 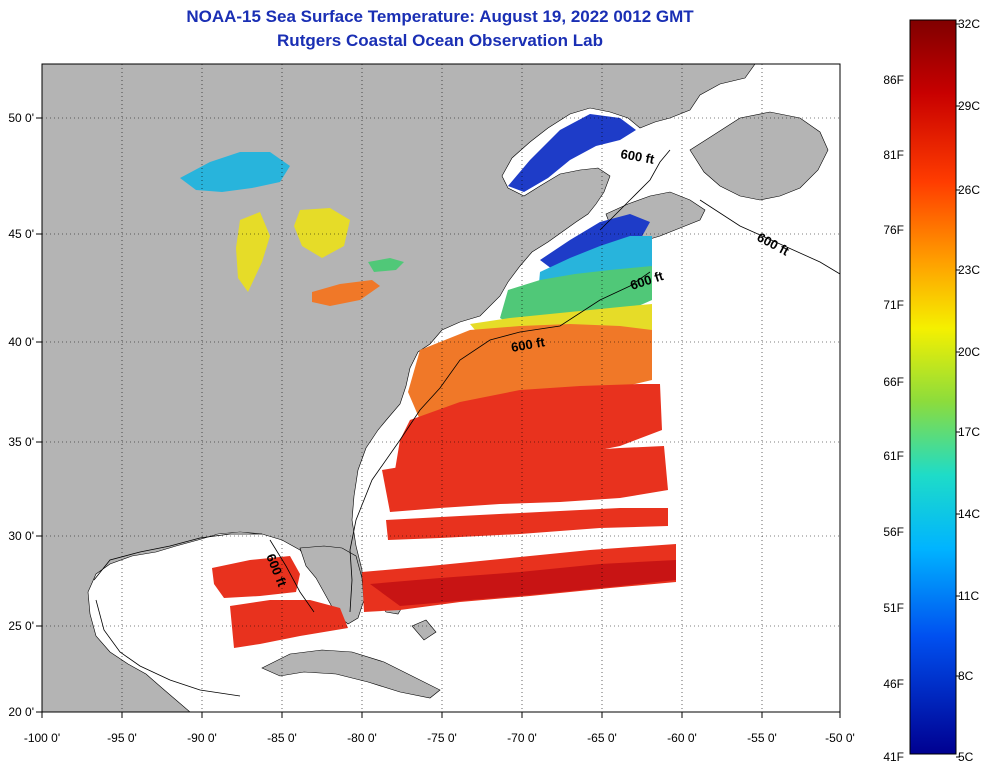 I want to click on colorbar-f-label: 86F, so click(x=893, y=80).